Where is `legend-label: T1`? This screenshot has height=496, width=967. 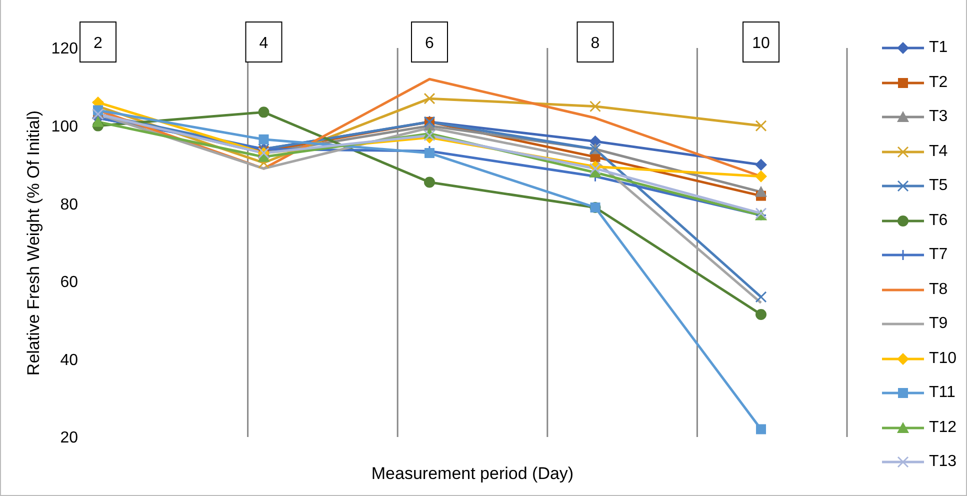
legend-label: T1 is located at coordinates (938, 48).